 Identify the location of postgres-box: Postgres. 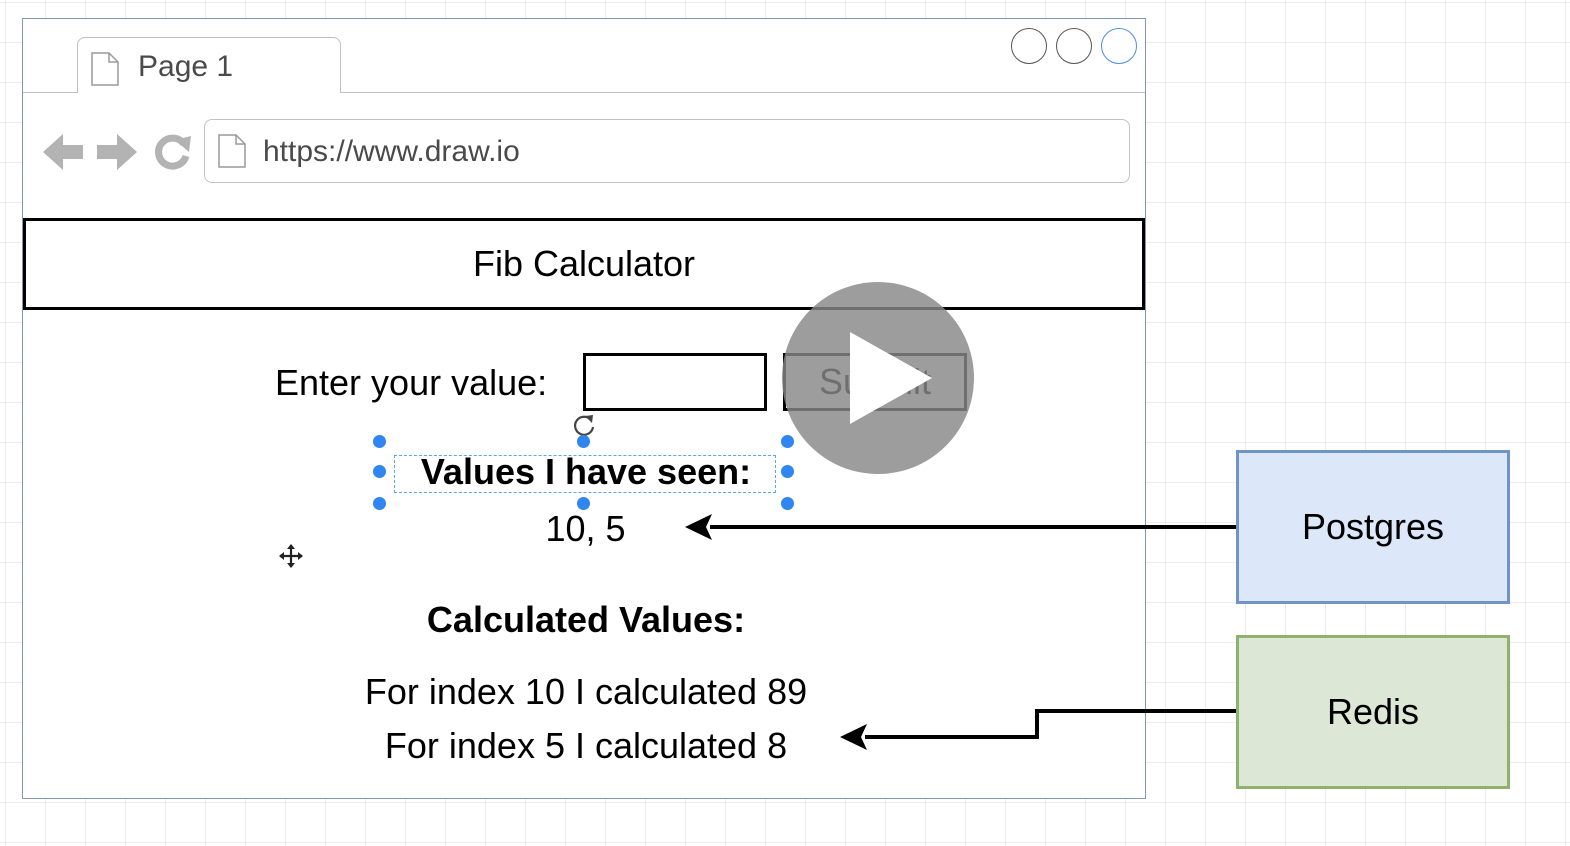
(1373, 527).